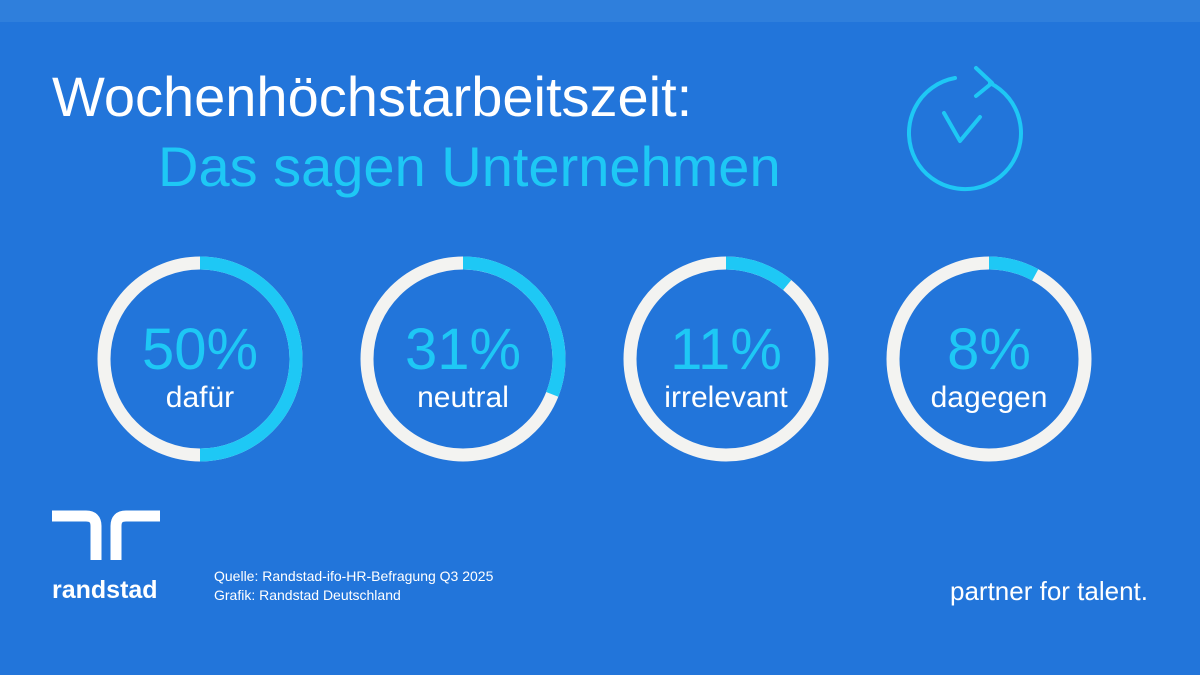 The width and height of the screenshot is (1200, 675). I want to click on subtitle: Das sagen Unternehmen, so click(469, 166).